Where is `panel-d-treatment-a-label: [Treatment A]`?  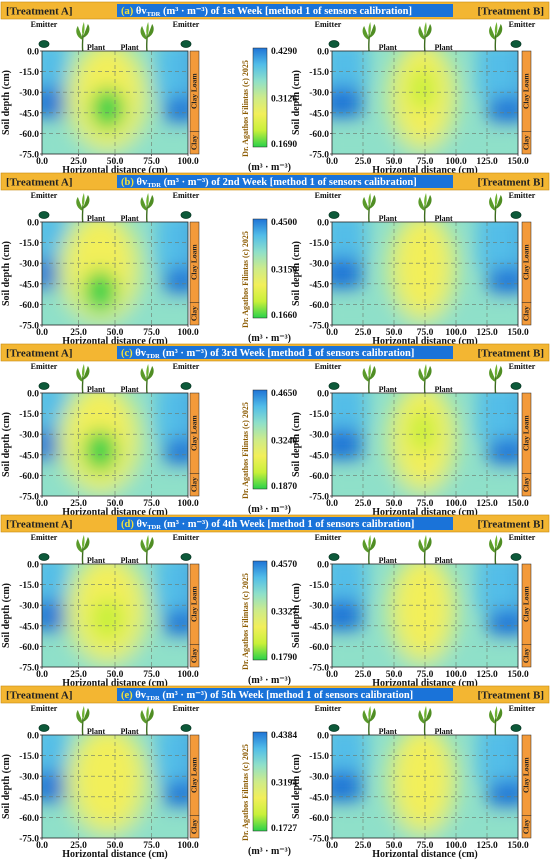
panel-d-treatment-a-label: [Treatment A] is located at coordinates (39, 525).